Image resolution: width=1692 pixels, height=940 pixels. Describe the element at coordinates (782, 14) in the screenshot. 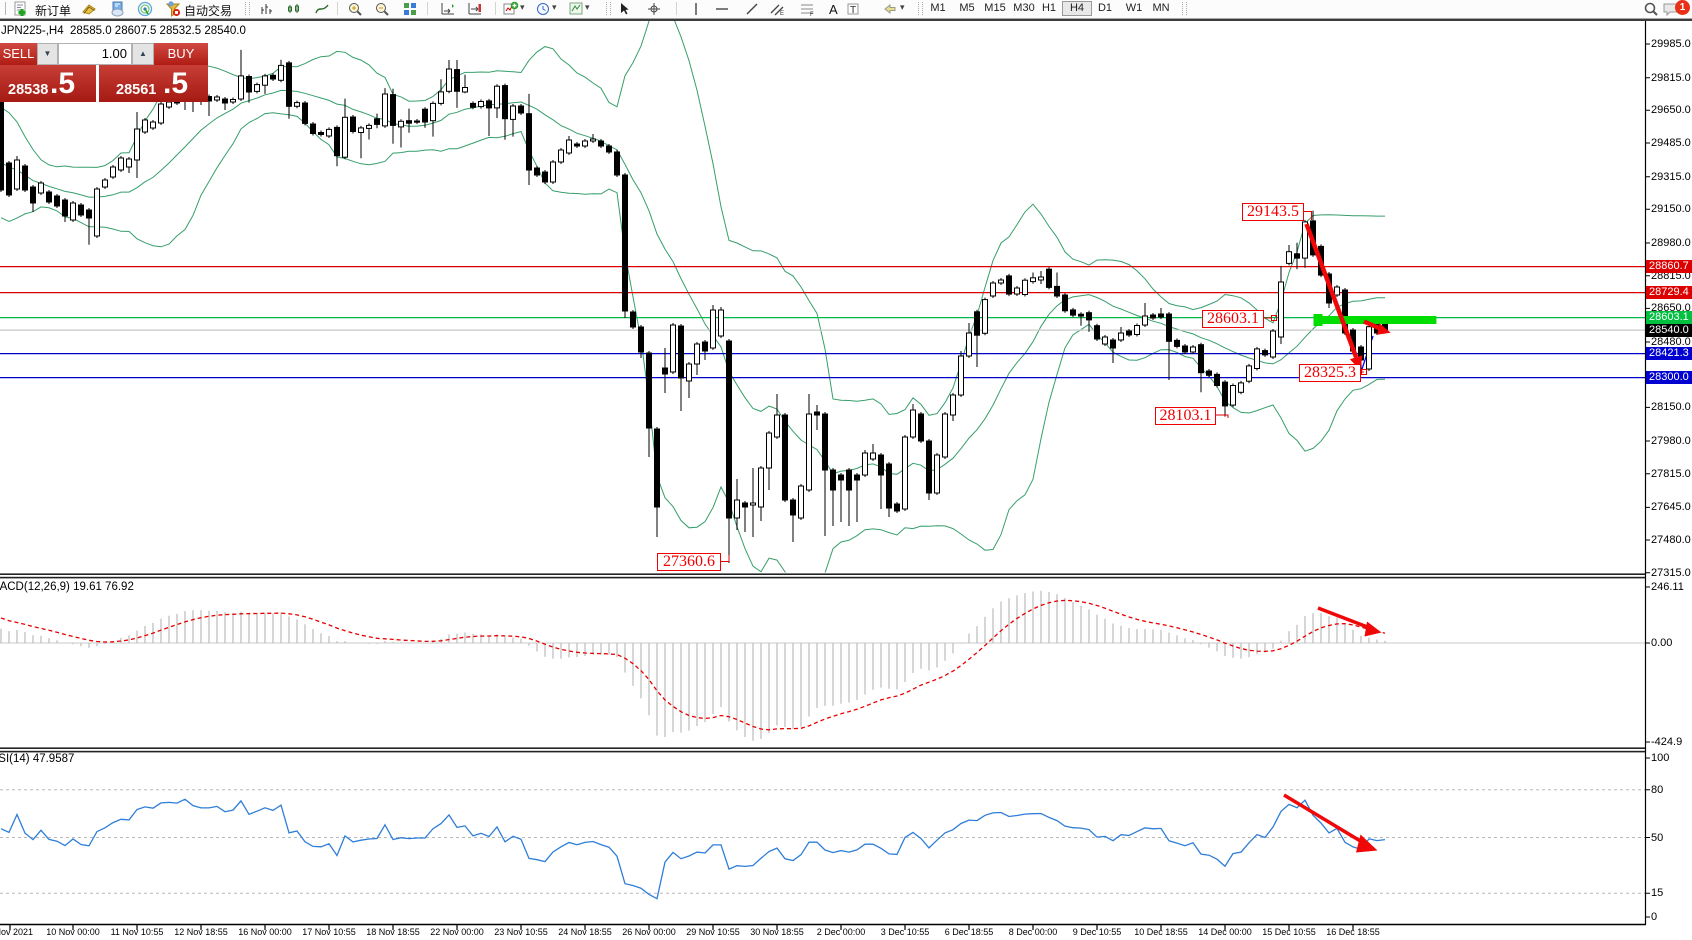

I see `svg-text: E` at that location.